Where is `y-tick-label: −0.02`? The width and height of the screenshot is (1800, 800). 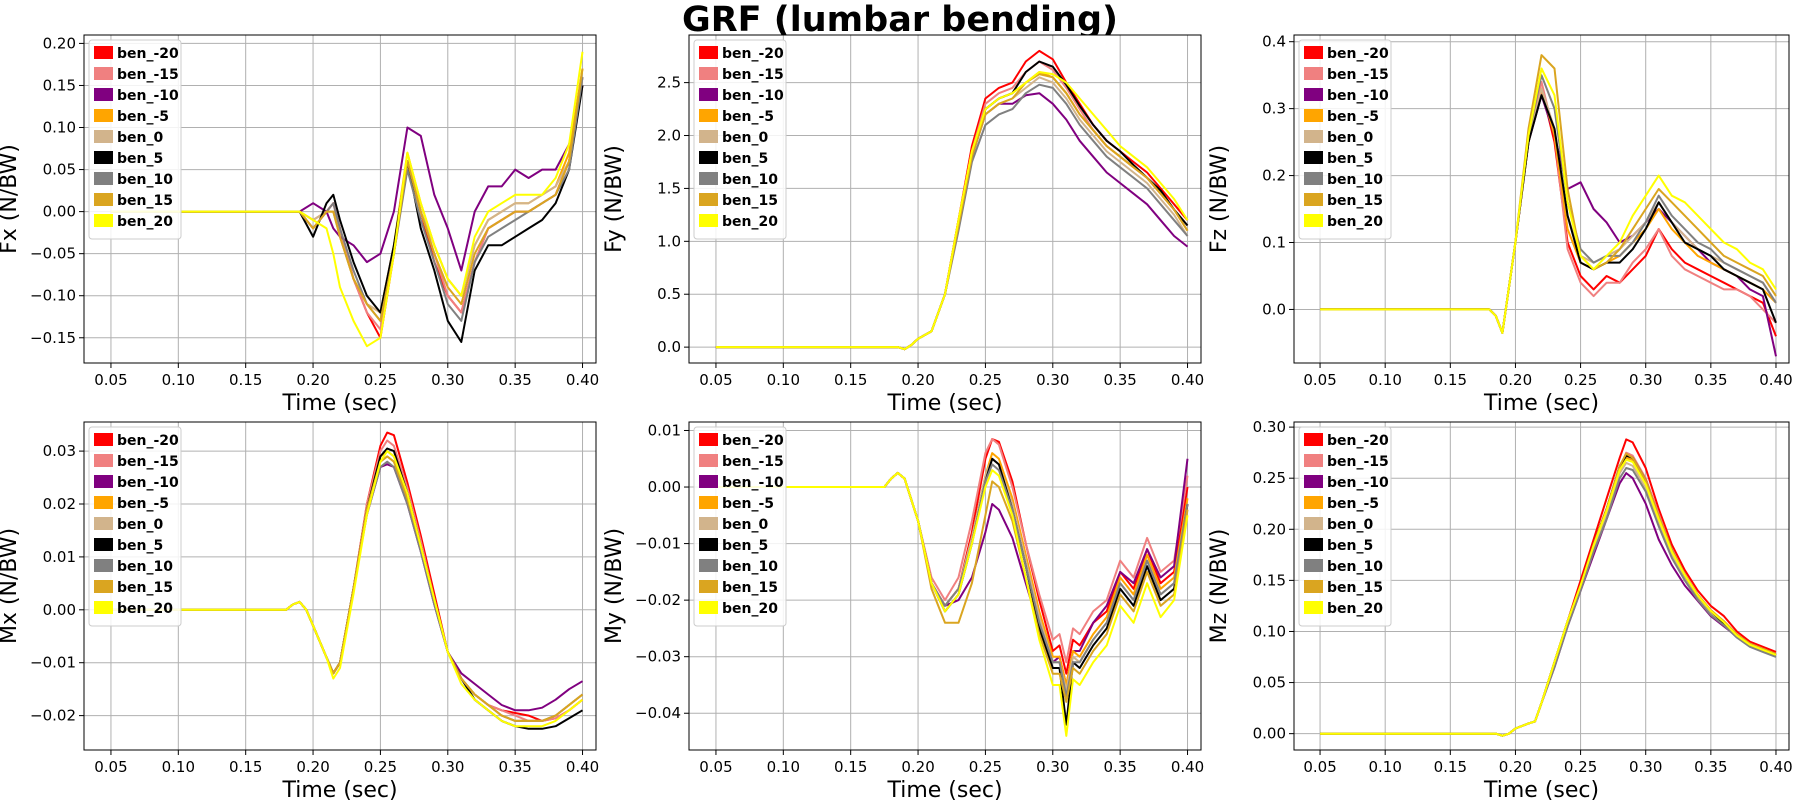 y-tick-label: −0.02 is located at coordinates (658, 600).